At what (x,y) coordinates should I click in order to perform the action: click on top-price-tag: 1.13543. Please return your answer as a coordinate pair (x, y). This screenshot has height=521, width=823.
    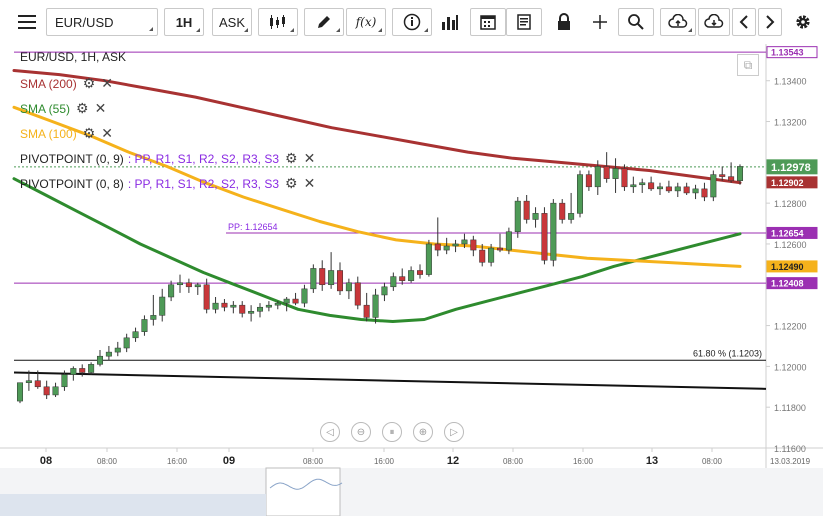
    Looking at the image, I should click on (792, 52).